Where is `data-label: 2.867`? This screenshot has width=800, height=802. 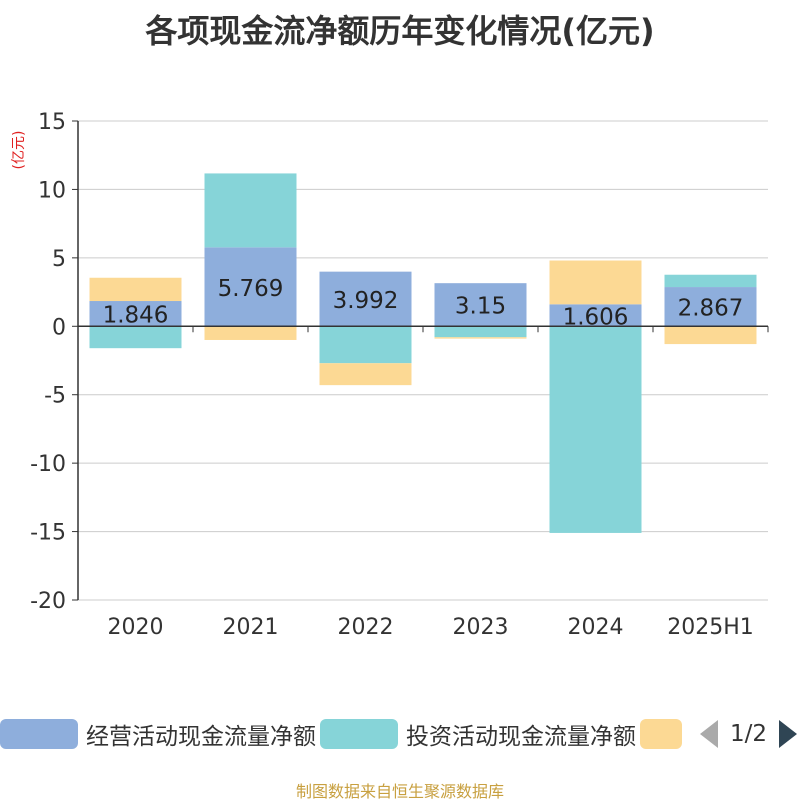 data-label: 2.867 is located at coordinates (711, 309).